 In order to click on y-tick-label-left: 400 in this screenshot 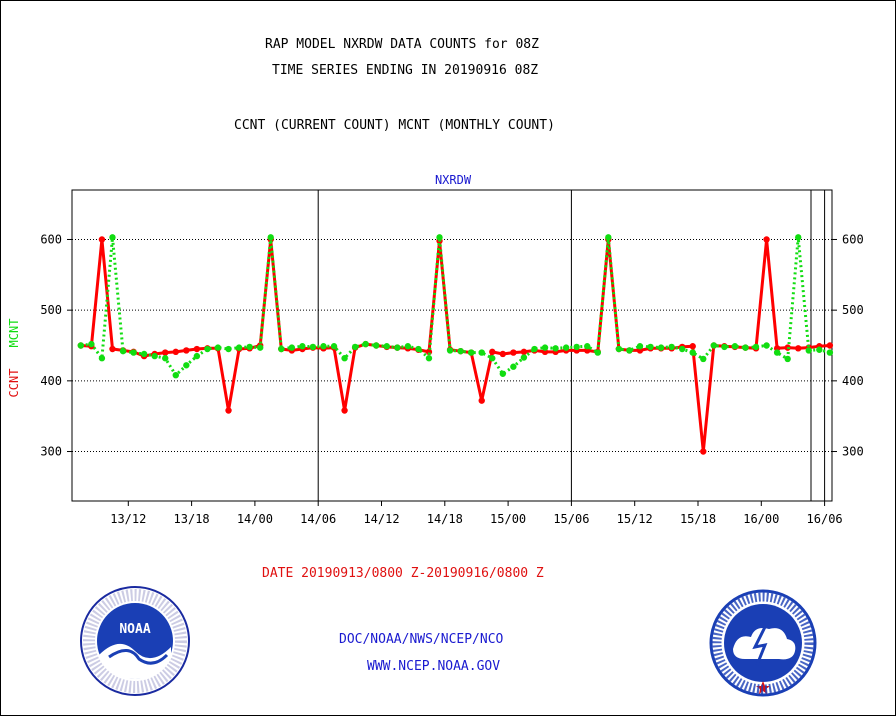, I will do `click(51, 381)`.